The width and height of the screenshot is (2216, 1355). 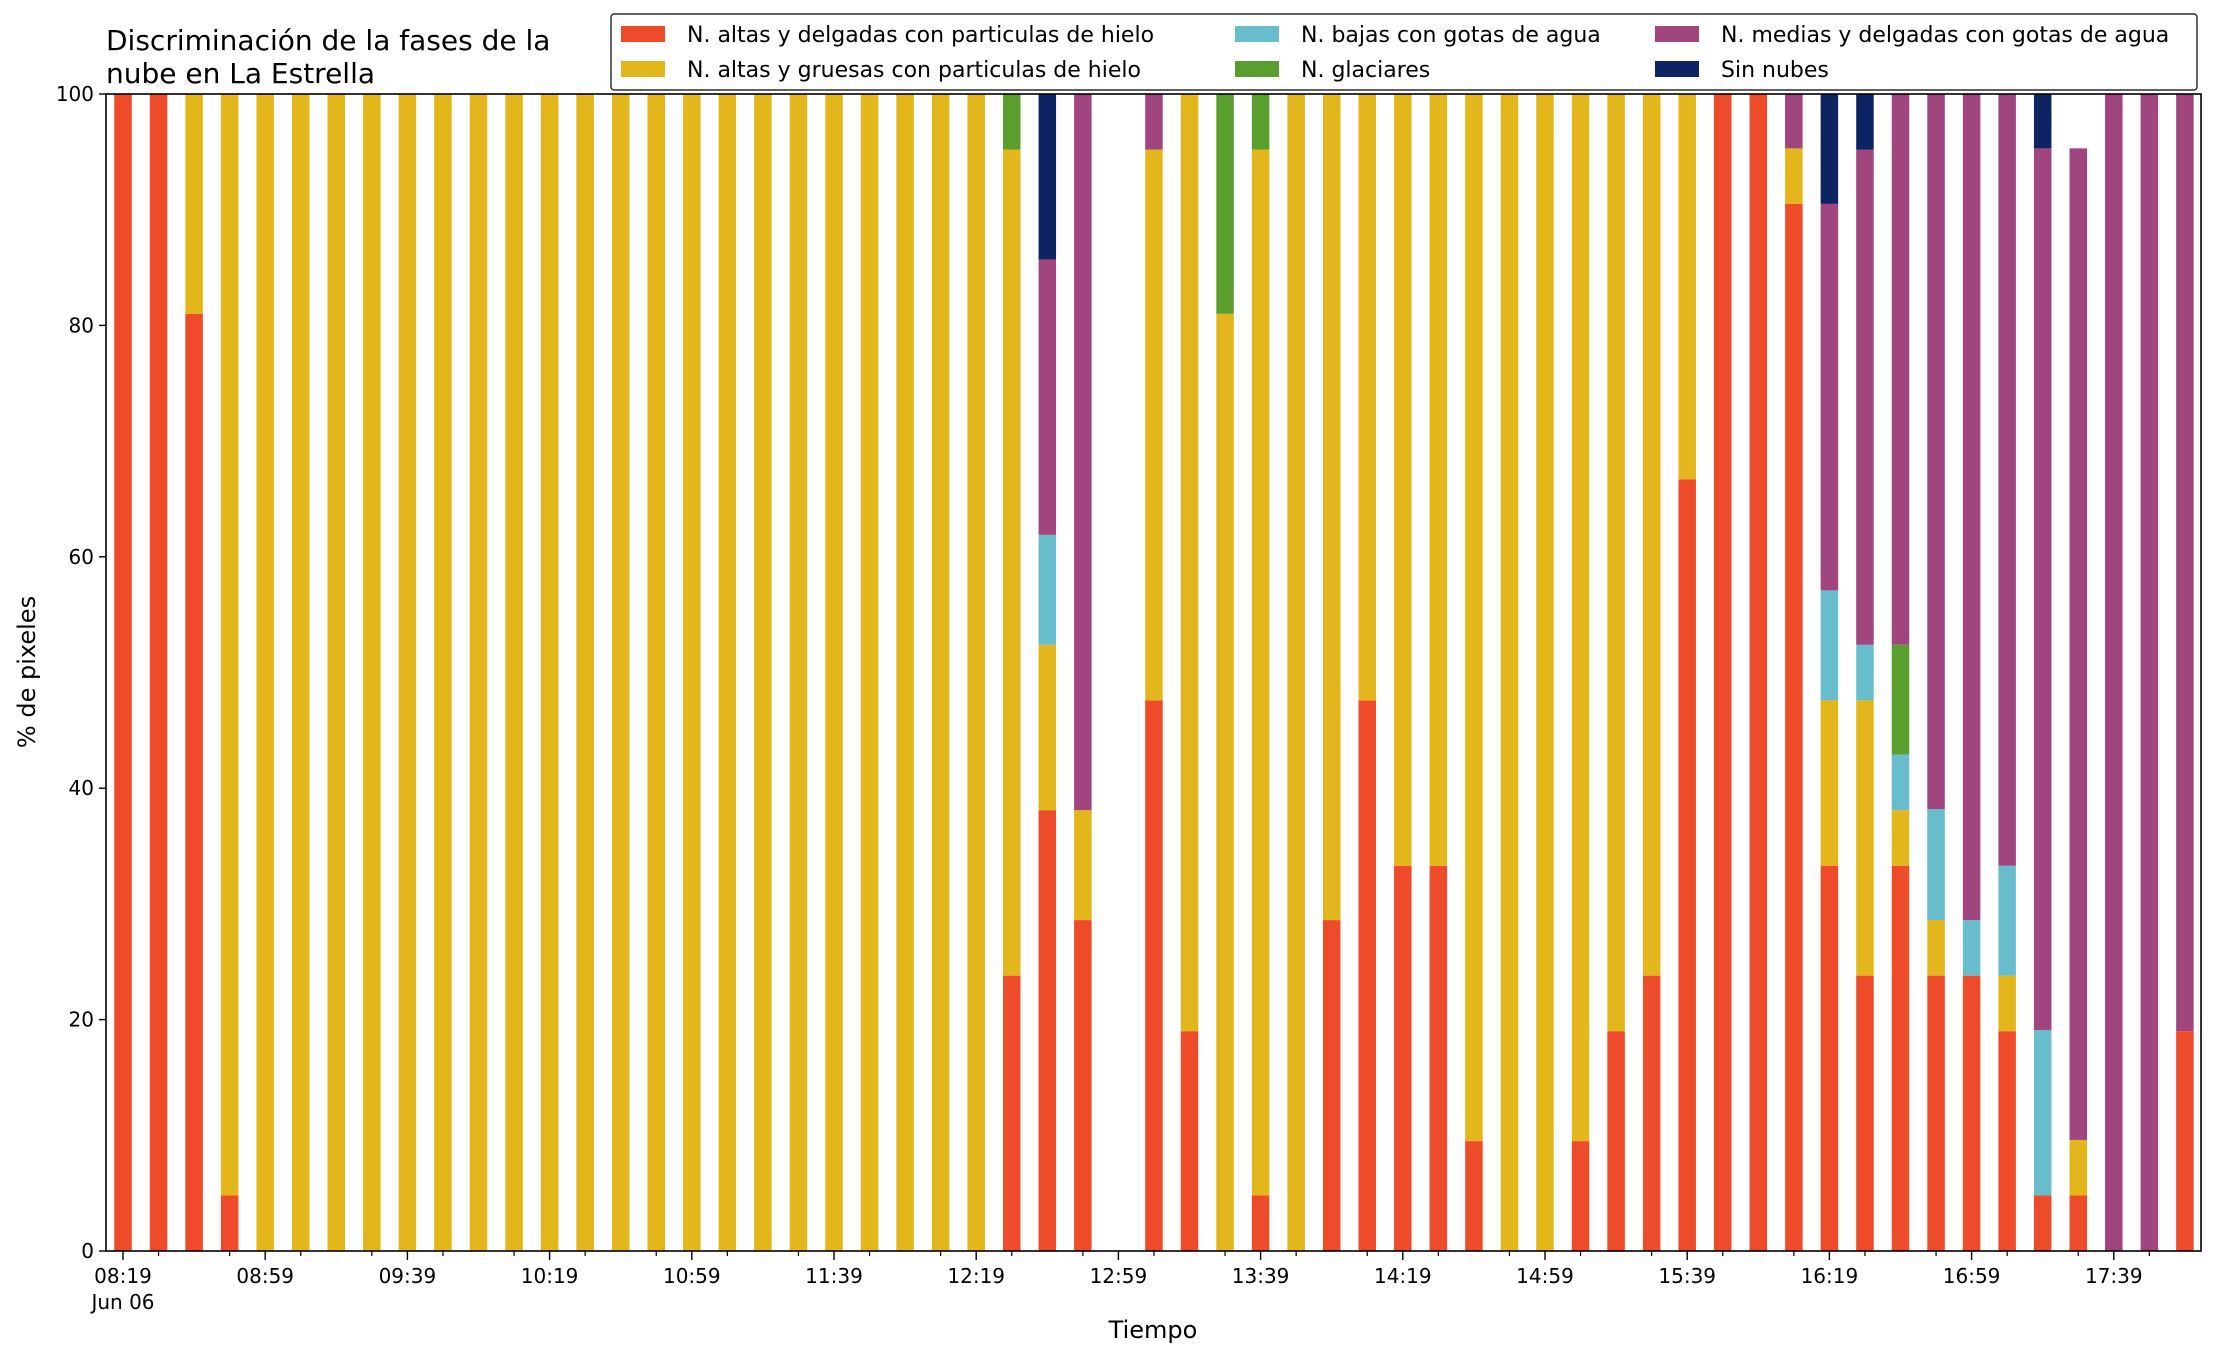 What do you see at coordinates (81, 557) in the screenshot?
I see `y-tick-label: 60` at bounding box center [81, 557].